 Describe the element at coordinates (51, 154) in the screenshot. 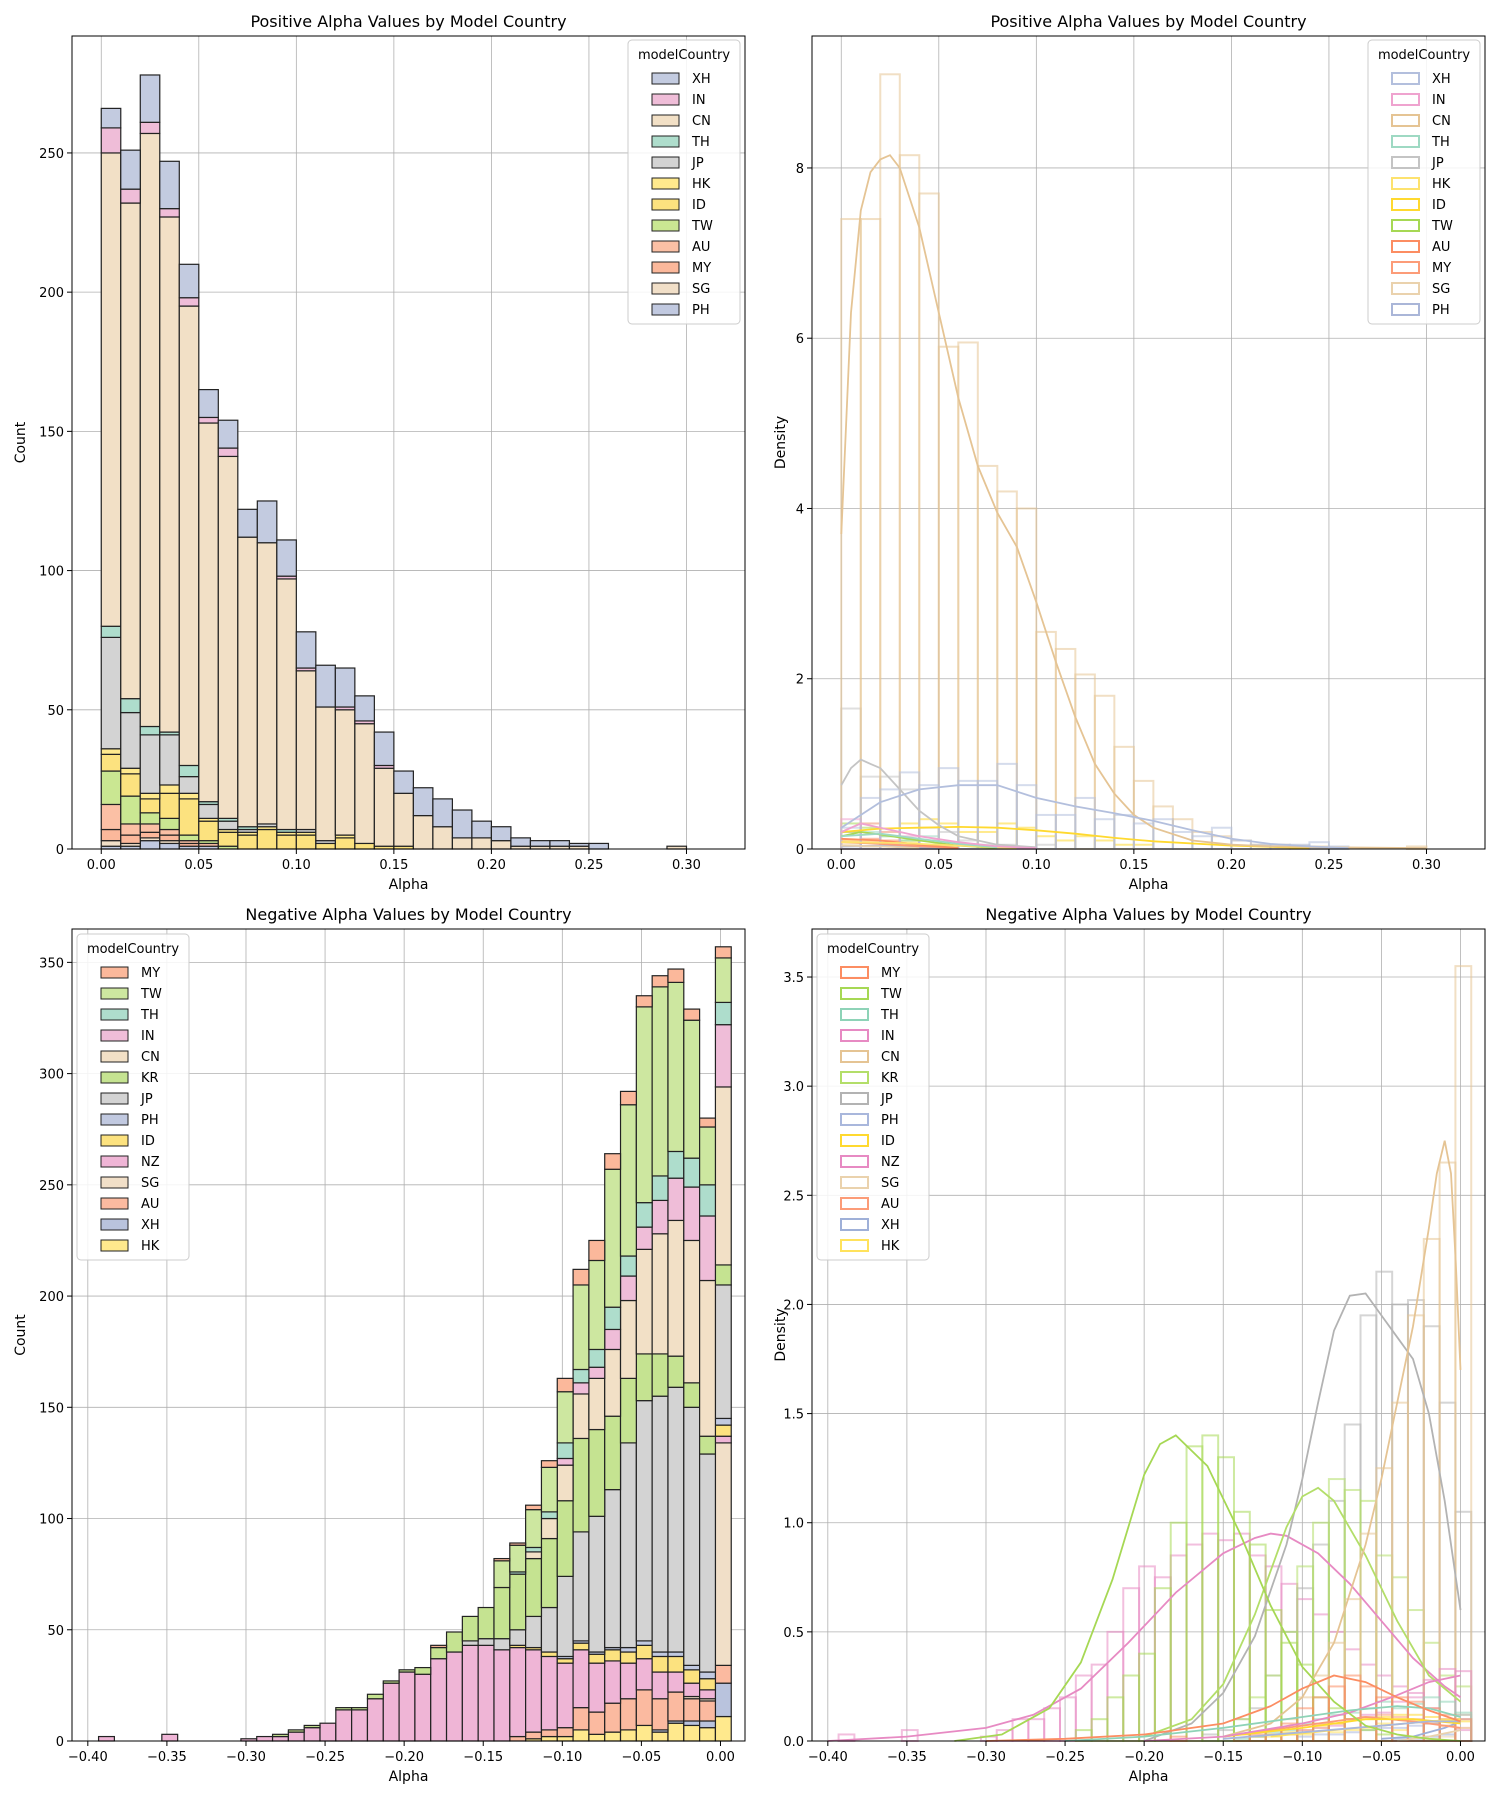

I see `y-tick-label: 250` at that location.